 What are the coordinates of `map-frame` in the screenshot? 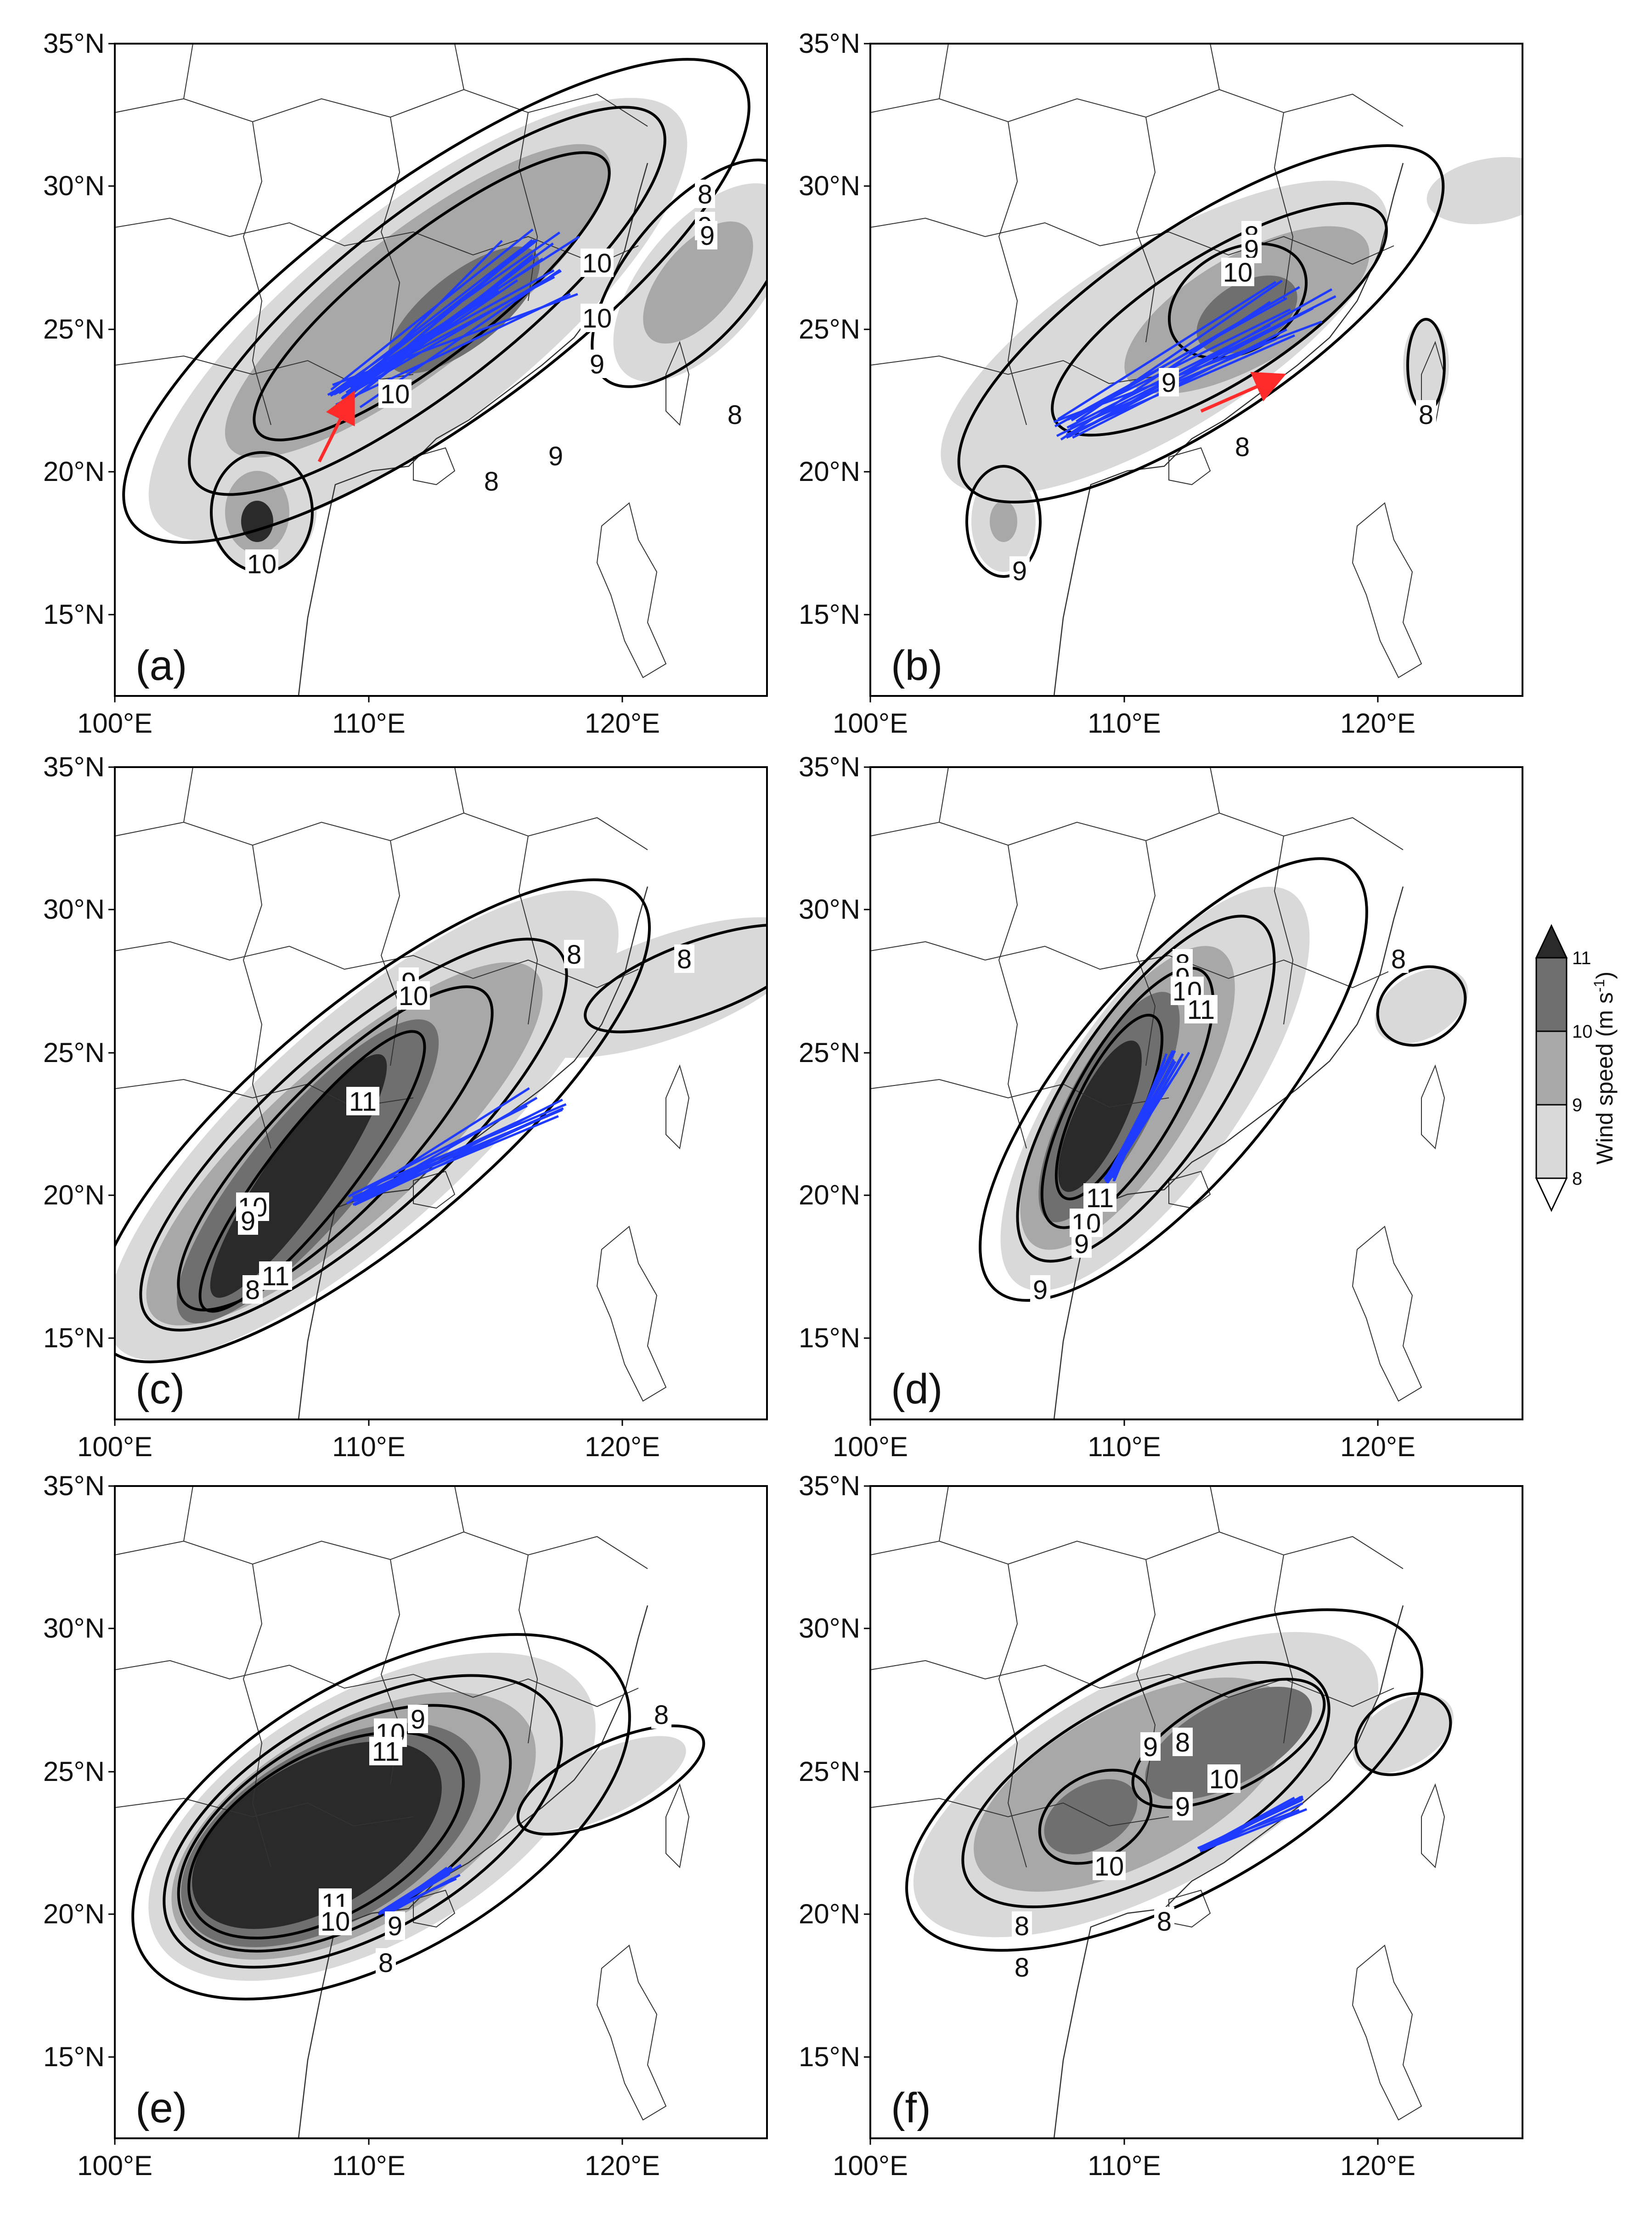 It's located at (441, 1812).